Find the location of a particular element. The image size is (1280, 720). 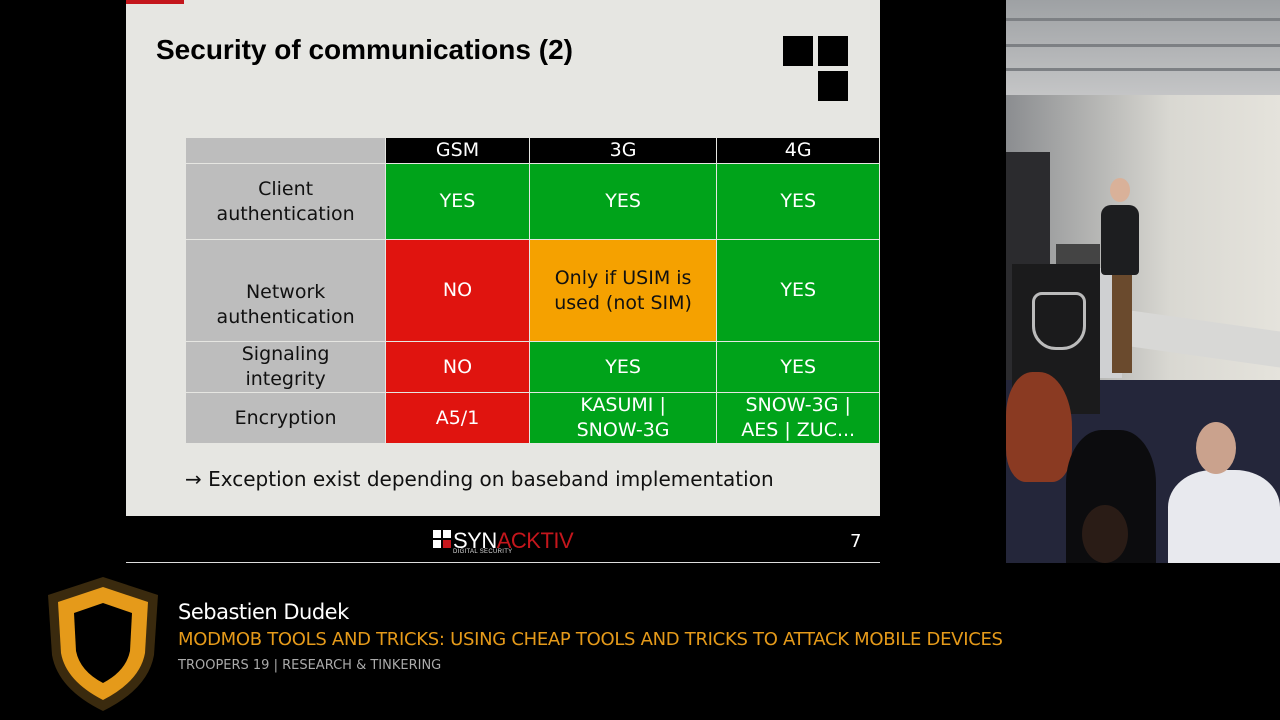

row-header: Network authentication is located at coordinates (285, 290).